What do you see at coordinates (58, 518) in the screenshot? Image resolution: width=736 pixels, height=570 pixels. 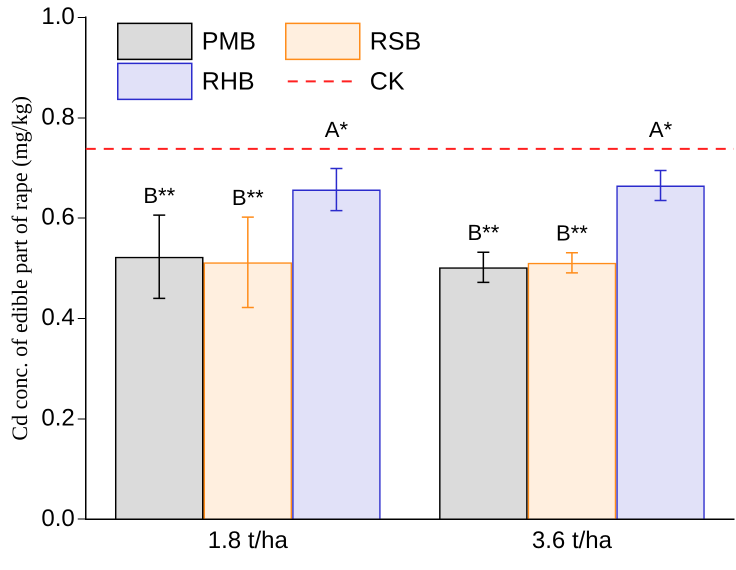 I see `y-tick-label: 0.0` at bounding box center [58, 518].